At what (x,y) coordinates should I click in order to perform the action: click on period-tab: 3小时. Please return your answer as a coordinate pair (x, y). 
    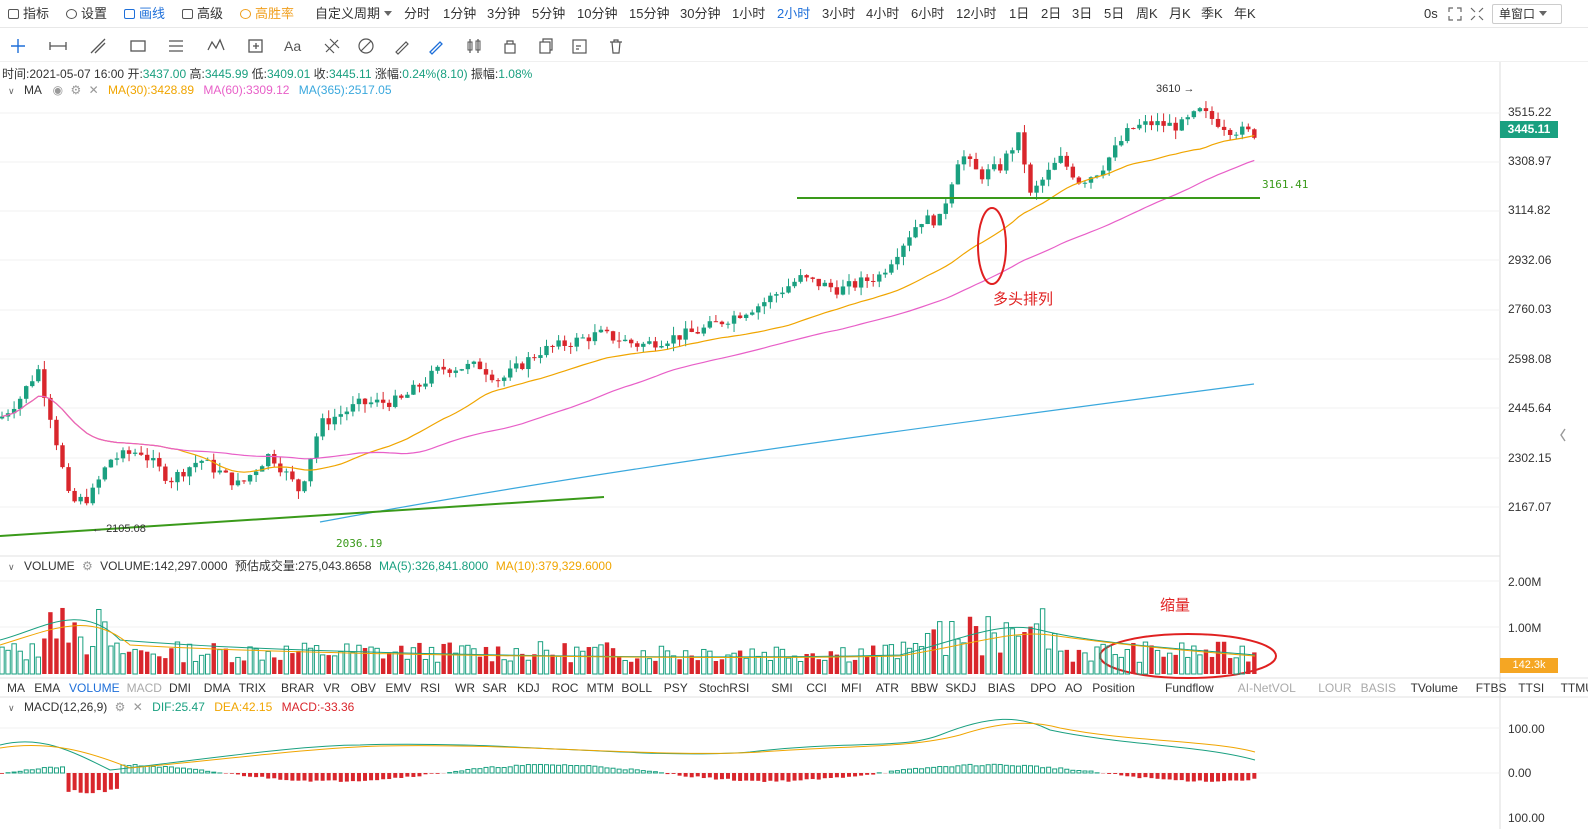
    Looking at the image, I should click on (839, 13).